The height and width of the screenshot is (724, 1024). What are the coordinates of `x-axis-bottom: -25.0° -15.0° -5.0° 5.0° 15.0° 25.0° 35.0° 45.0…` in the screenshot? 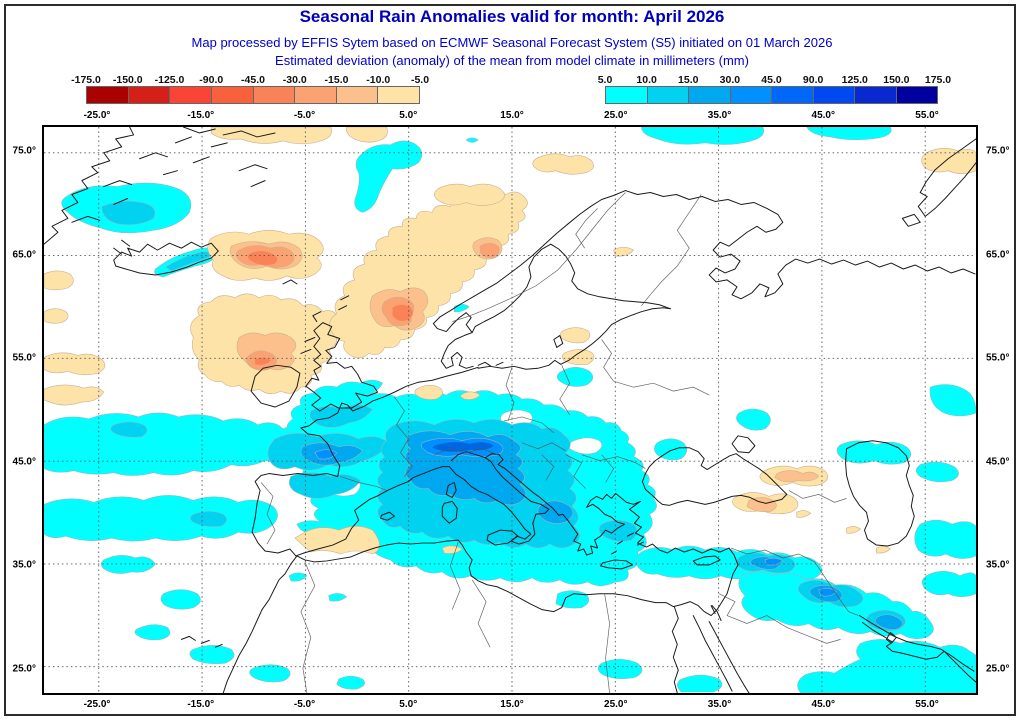 It's located at (510, 705).